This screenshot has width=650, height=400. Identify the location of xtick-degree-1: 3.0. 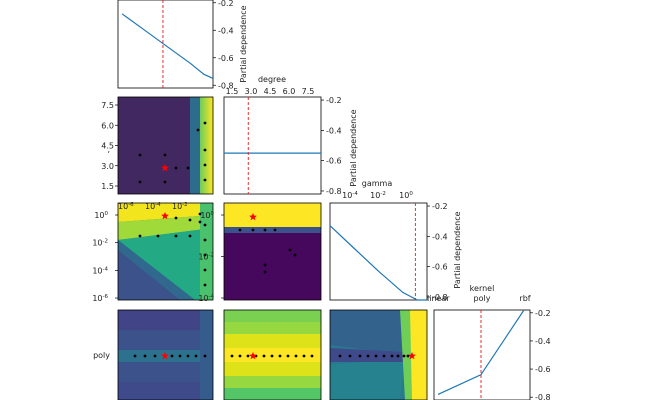
(251, 91).